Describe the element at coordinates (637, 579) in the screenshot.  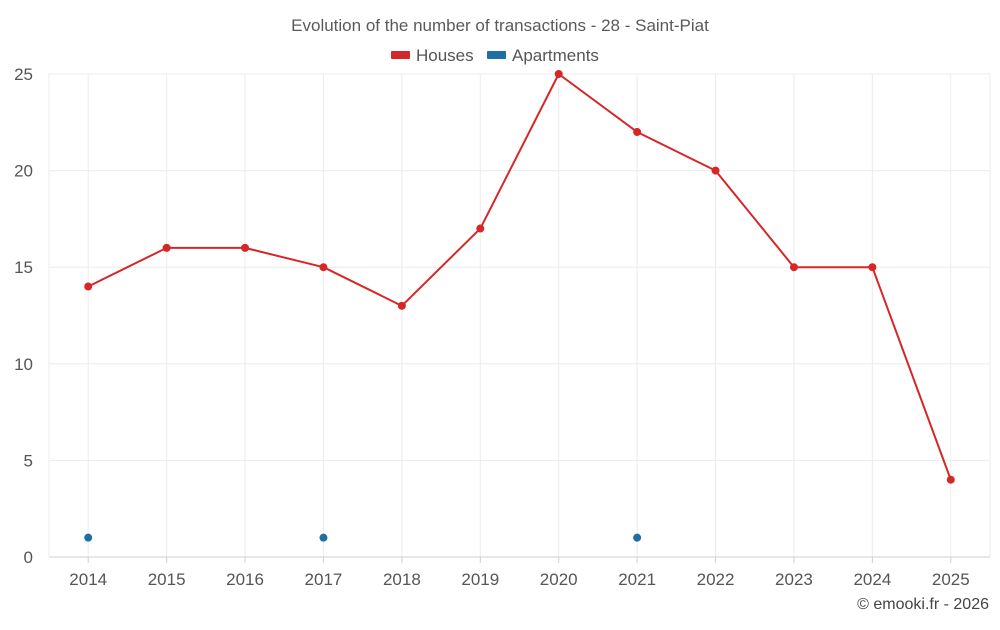
I see `x-tick-label: 2021` at that location.